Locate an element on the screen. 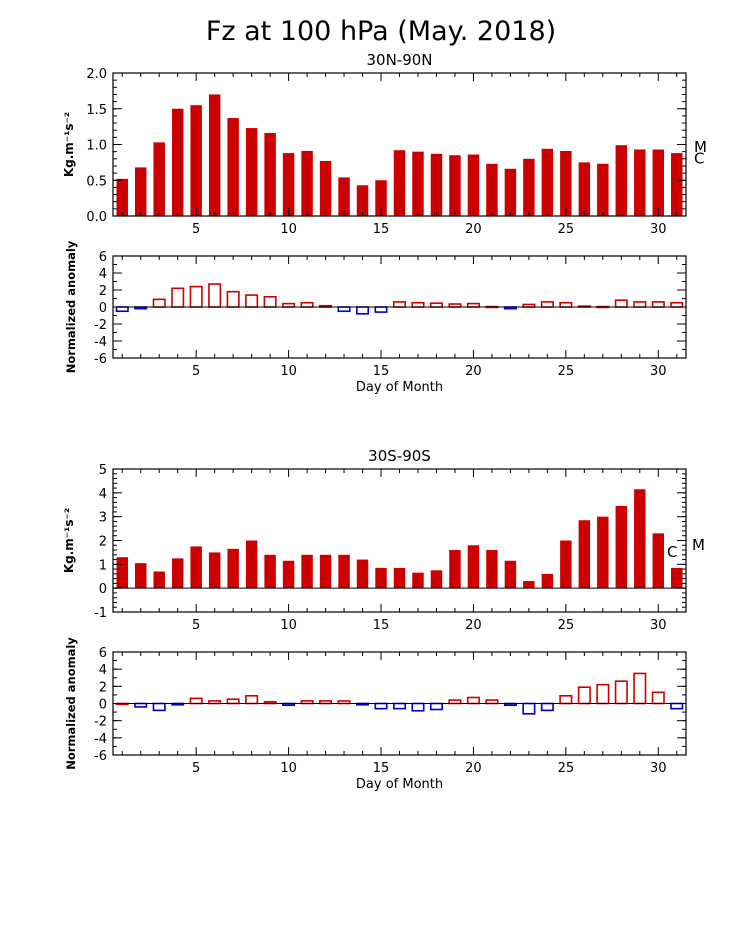 The image size is (750, 938). y-tick-label: -1 is located at coordinates (100, 613).